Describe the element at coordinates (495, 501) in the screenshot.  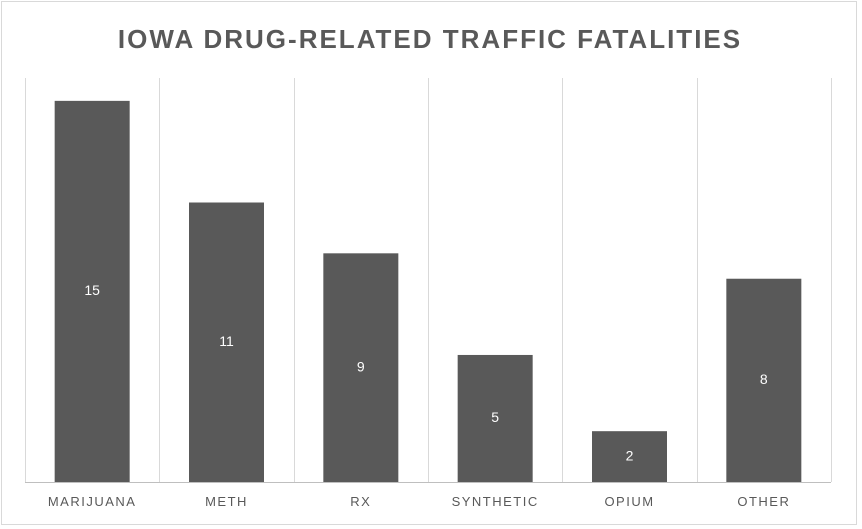
I see `x-tick-label-synthetic: SYNTHETIC` at that location.